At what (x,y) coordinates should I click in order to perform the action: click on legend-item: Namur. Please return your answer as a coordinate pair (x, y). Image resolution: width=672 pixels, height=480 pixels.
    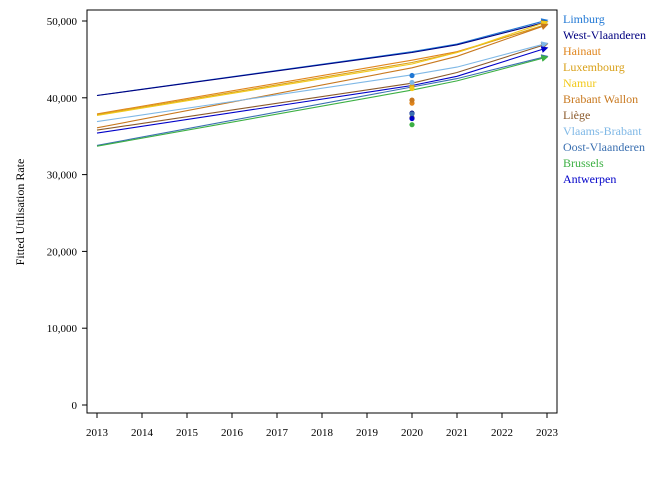
    Looking at the image, I should click on (579, 83).